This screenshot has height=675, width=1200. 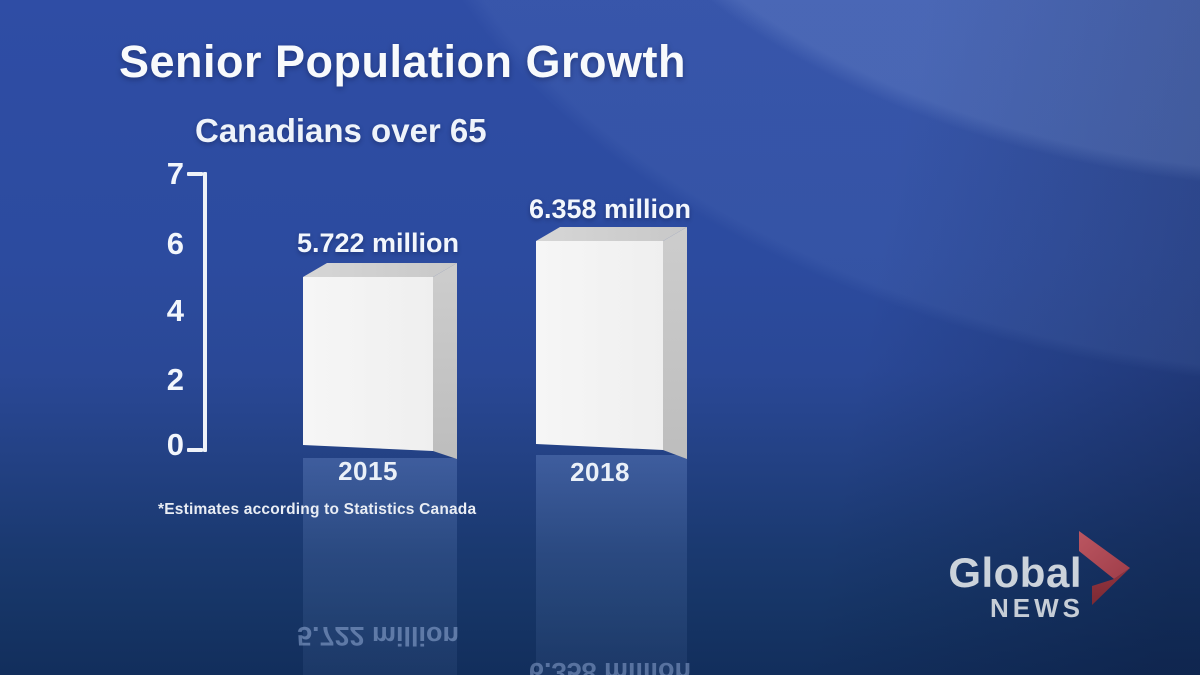 I want to click on y-axis-label-0: 0, so click(x=175, y=444).